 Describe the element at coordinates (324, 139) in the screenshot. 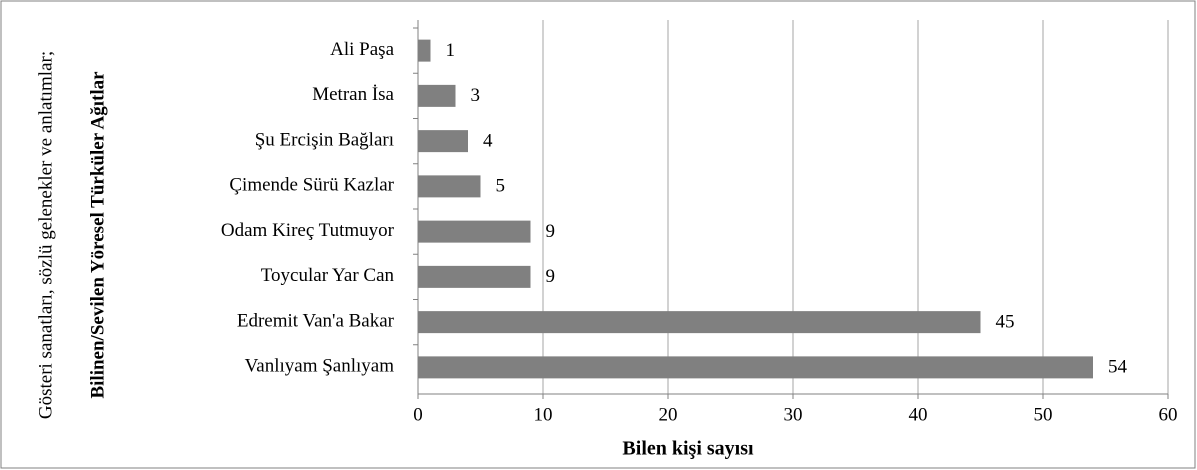

I see `y-tick-label: Şu Ercişin Bağları` at that location.